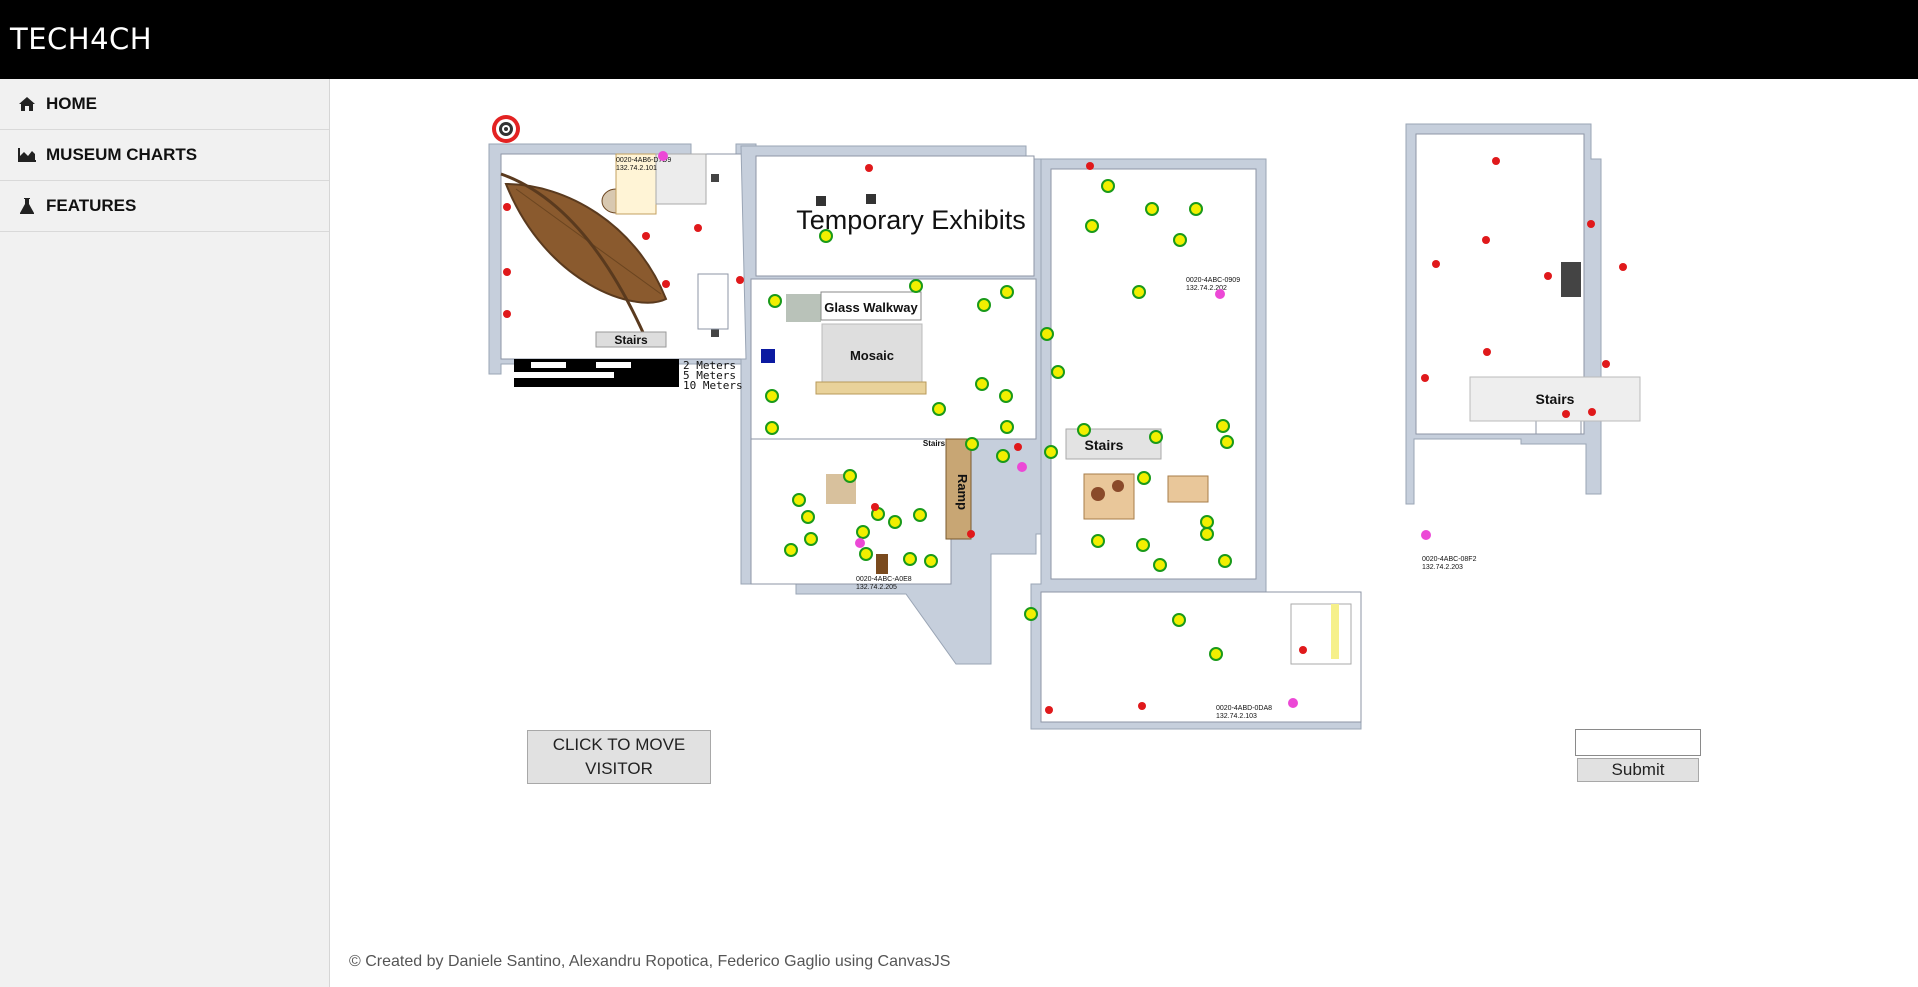 This screenshot has width=1918, height=987. Describe the element at coordinates (164, 104) in the screenshot. I see `sidebar-item-home: HOME` at that location.